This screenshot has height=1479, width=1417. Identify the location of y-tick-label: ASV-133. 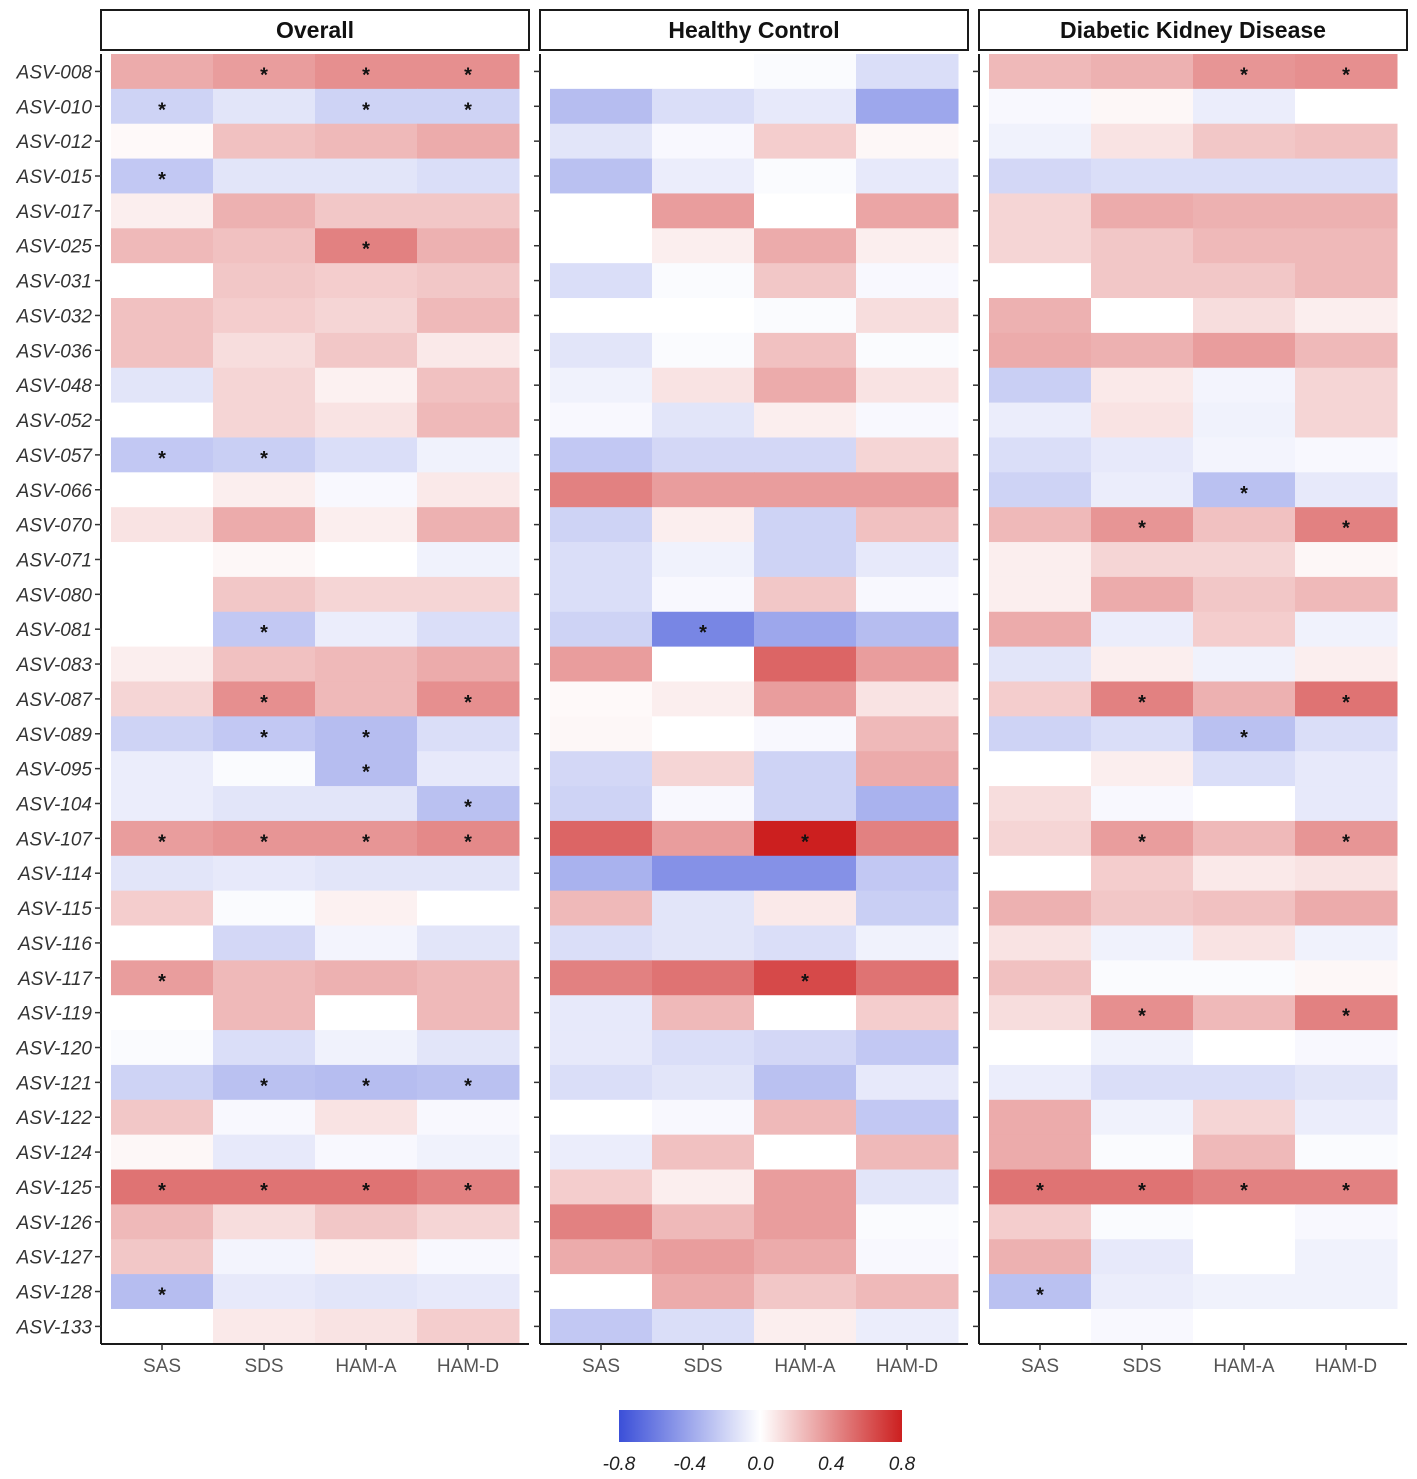
(54, 1327).